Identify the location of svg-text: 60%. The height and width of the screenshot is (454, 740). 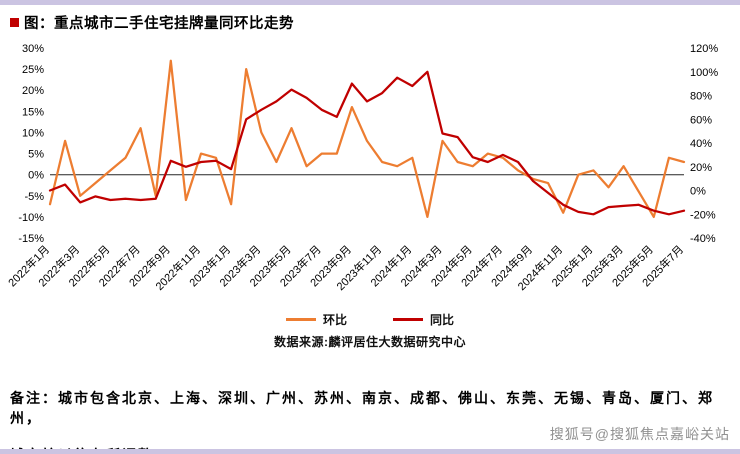
(701, 120).